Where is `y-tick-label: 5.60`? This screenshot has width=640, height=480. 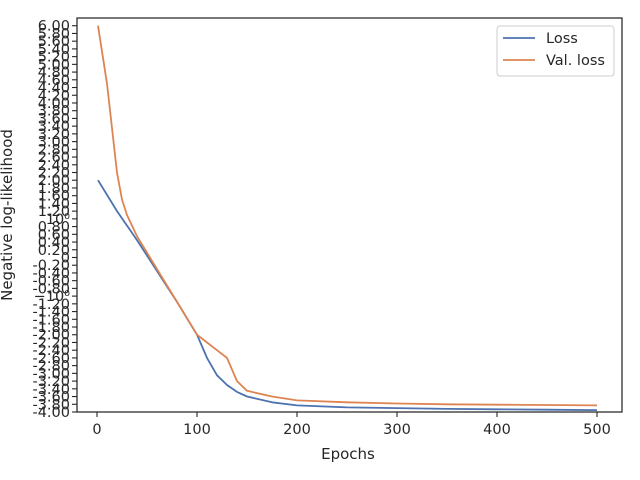
y-tick-label: 5.60 is located at coordinates (54, 42).